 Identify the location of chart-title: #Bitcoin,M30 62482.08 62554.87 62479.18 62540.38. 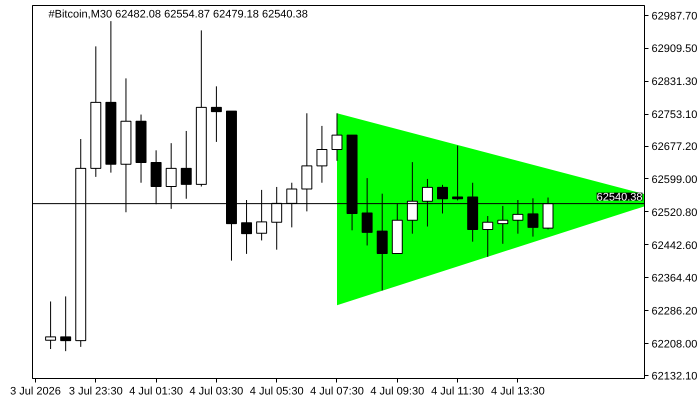
(178, 14).